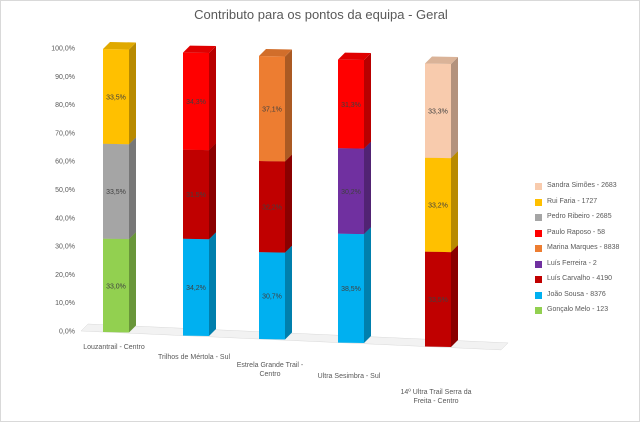 This screenshot has width=640, height=423. I want to click on category-label: Louzantrail - Centro, so click(114, 347).